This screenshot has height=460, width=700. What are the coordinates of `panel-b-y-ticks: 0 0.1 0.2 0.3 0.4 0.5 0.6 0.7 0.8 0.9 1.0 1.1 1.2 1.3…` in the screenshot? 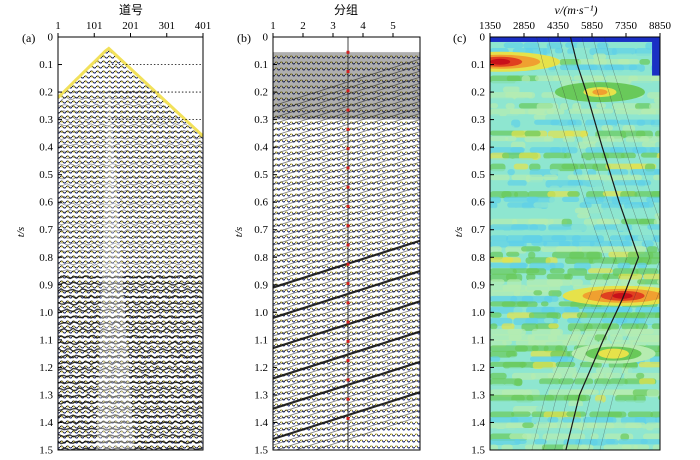 It's located at (265, 244).